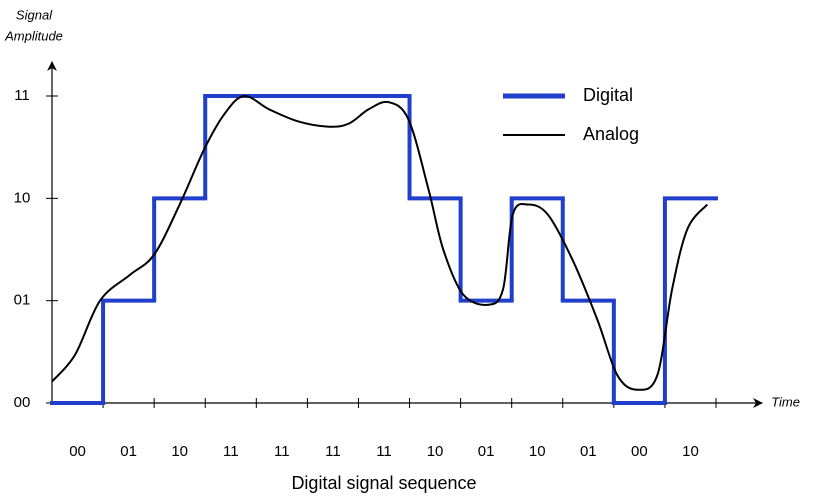 The image size is (816, 498). What do you see at coordinates (608, 95) in the screenshot?
I see `legend-label: Digital` at bounding box center [608, 95].